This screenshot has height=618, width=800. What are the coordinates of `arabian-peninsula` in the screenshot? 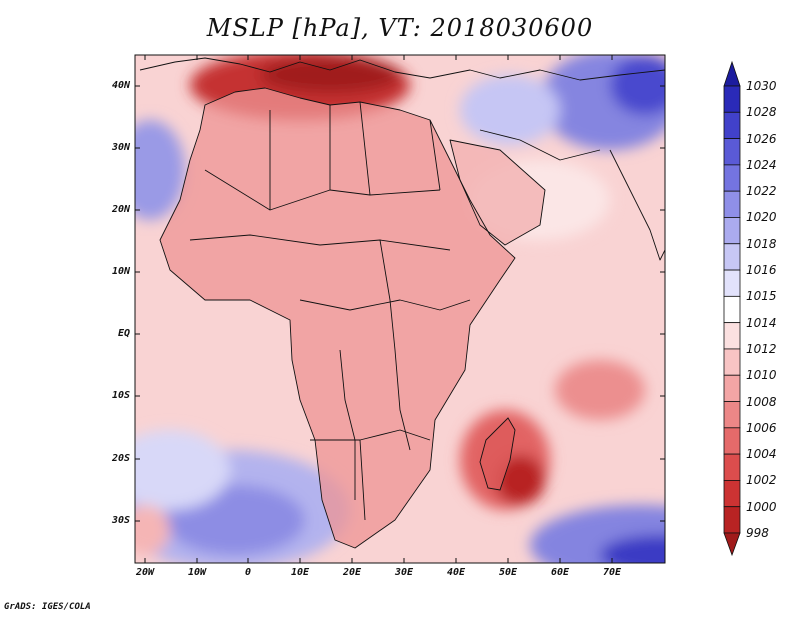 It's located at (497, 192).